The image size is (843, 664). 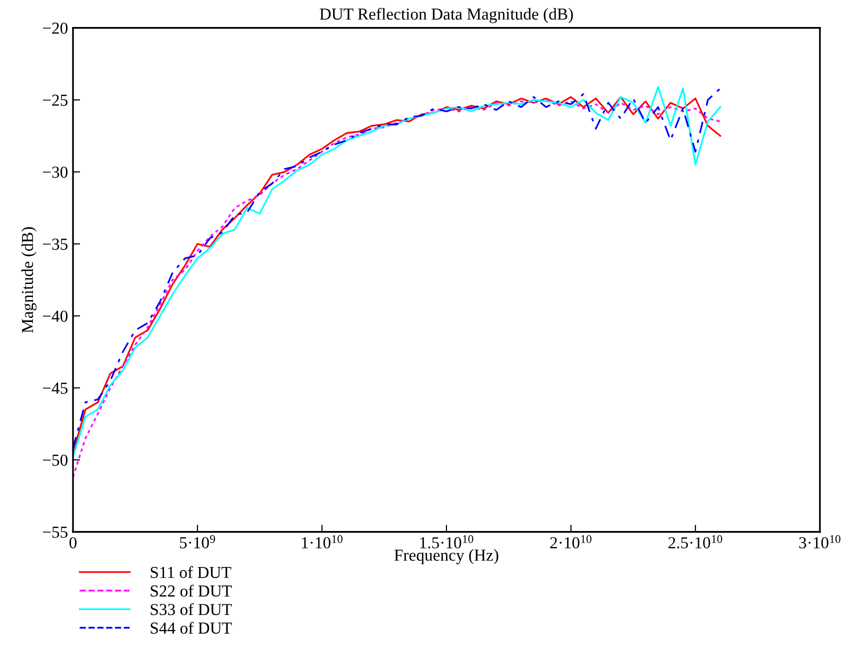 I want to click on legend-label: S44 of DUT, so click(x=191, y=628).